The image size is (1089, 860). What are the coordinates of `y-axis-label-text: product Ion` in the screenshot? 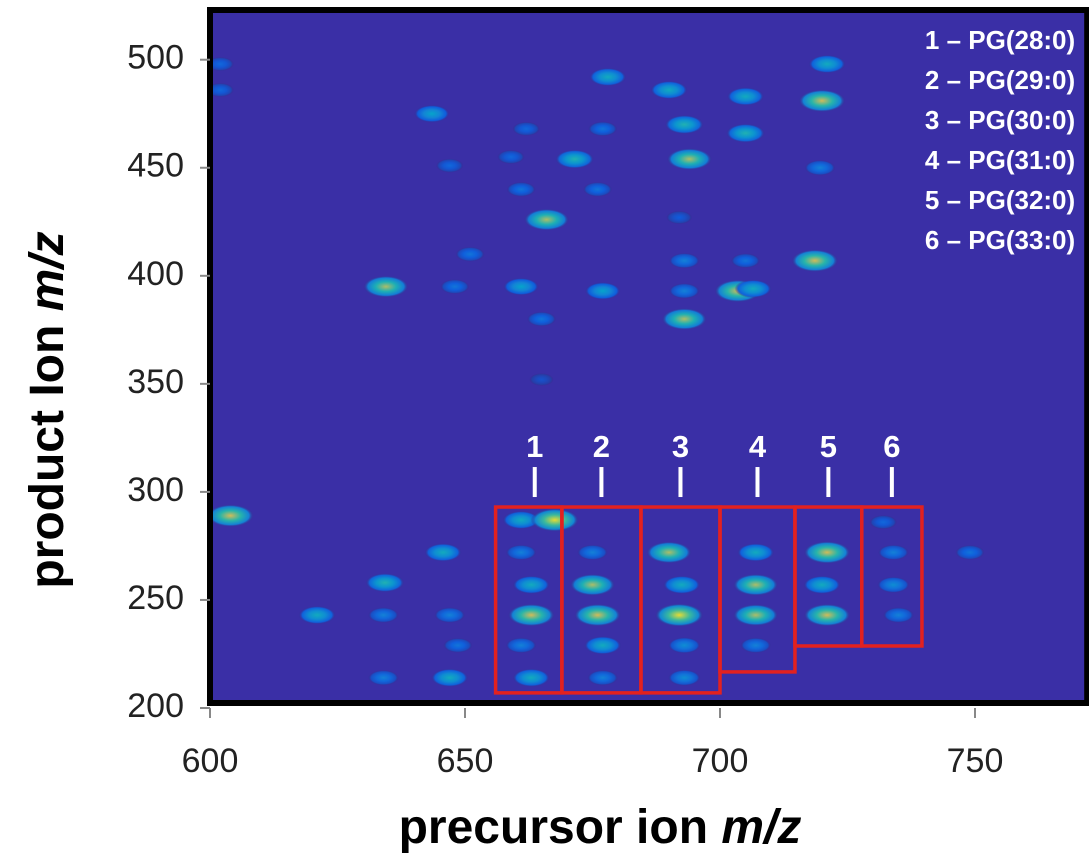 It's located at (47, 457).